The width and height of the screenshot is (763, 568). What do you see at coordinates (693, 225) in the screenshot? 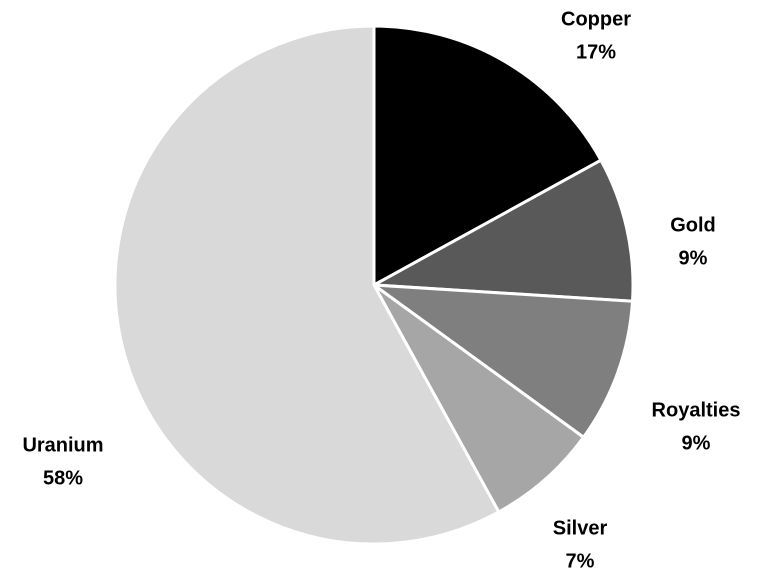
I see `slice-label-gold: Gold` at bounding box center [693, 225].